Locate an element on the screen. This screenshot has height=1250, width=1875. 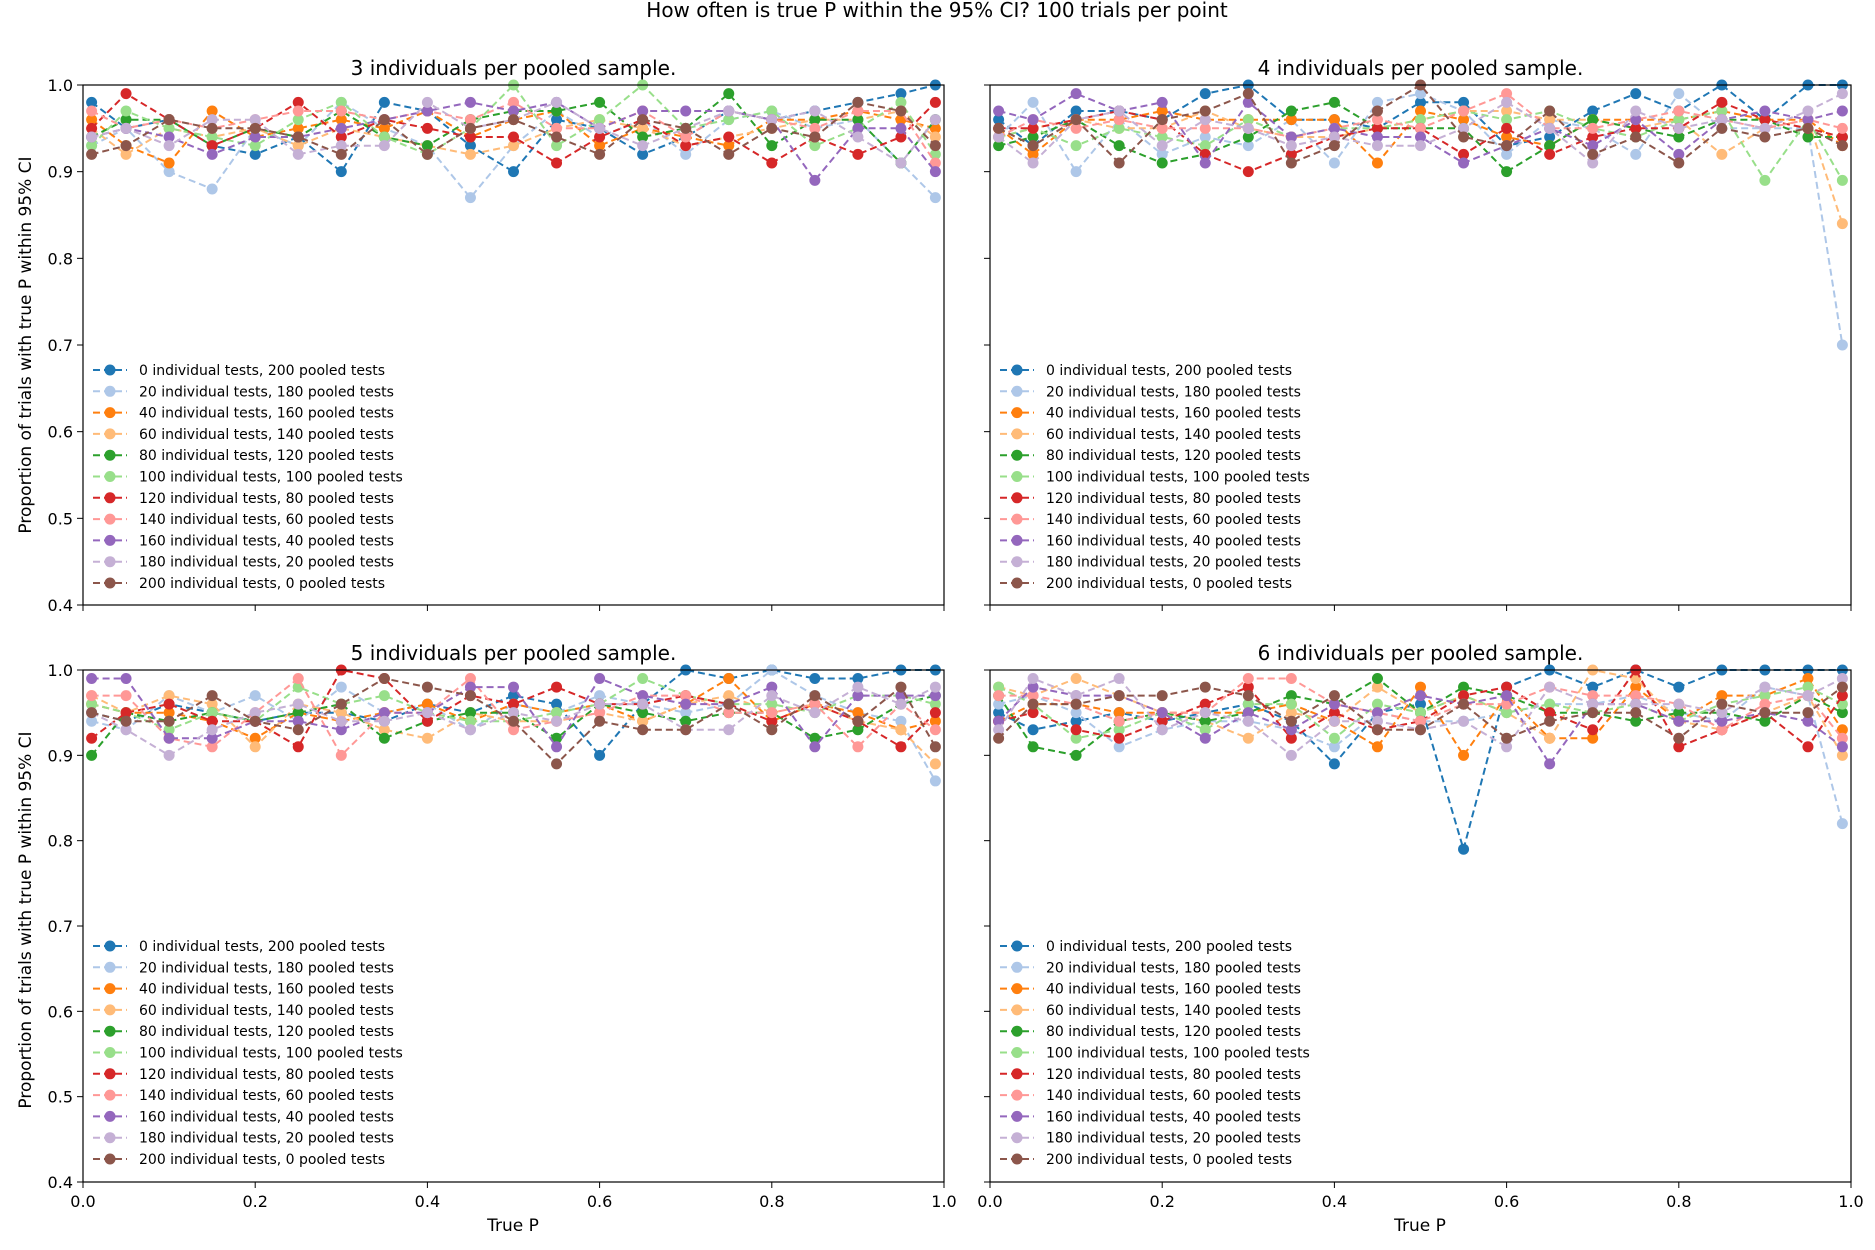
y-tick-label: 0.5 is located at coordinates (60, 518).